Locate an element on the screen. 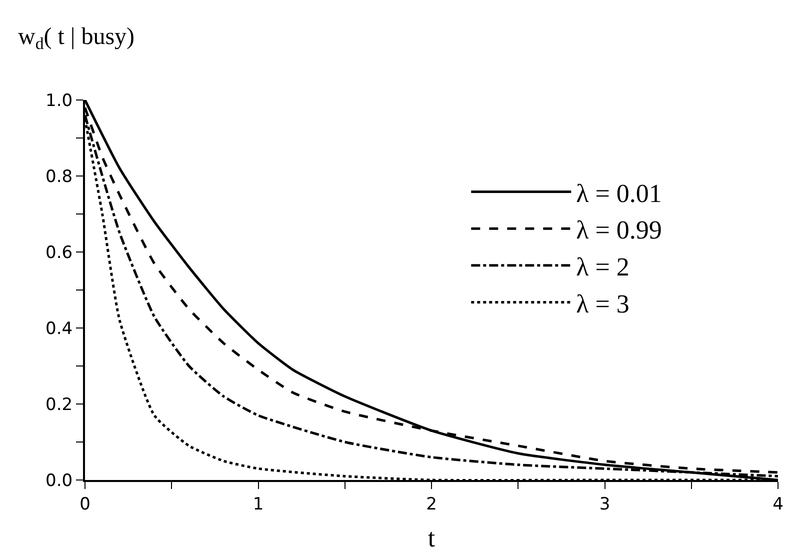  y-tick-label: 0.4 is located at coordinates (59, 328).